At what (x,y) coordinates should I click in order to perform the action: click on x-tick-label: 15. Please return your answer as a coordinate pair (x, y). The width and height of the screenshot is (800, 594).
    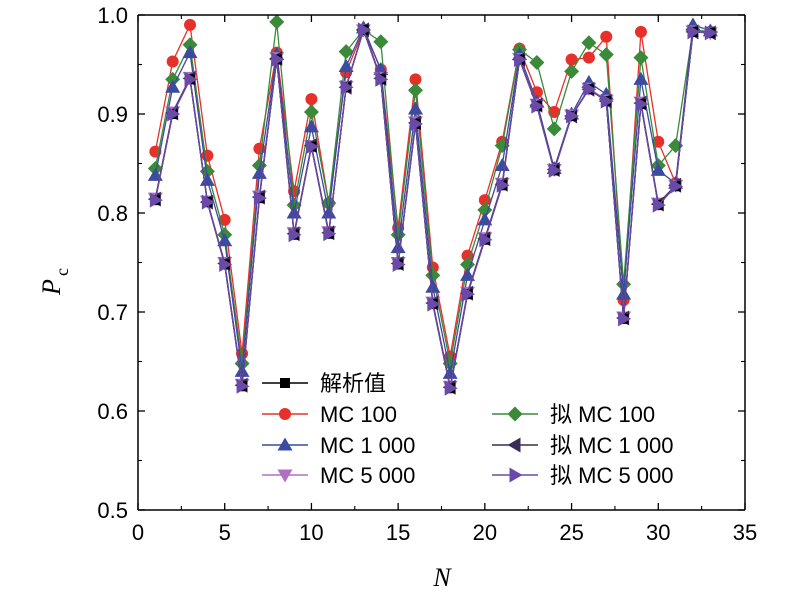
    Looking at the image, I should click on (398, 532).